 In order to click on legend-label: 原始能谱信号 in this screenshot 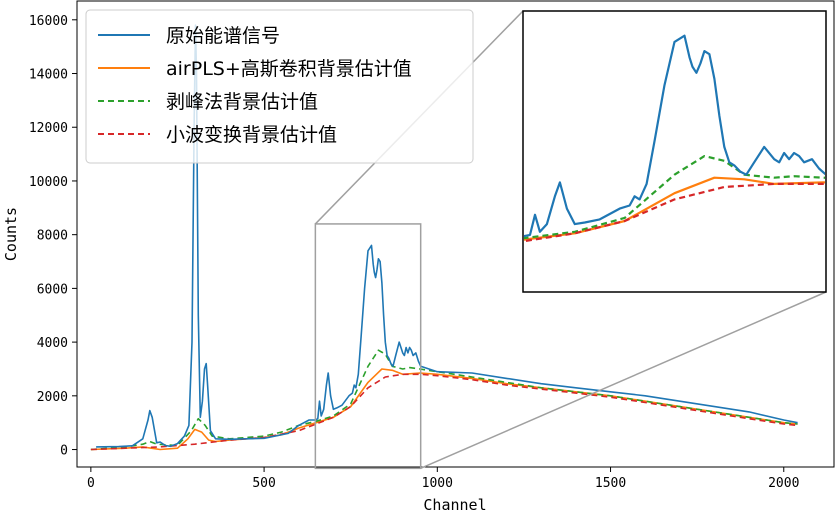, I will do `click(223, 36)`.